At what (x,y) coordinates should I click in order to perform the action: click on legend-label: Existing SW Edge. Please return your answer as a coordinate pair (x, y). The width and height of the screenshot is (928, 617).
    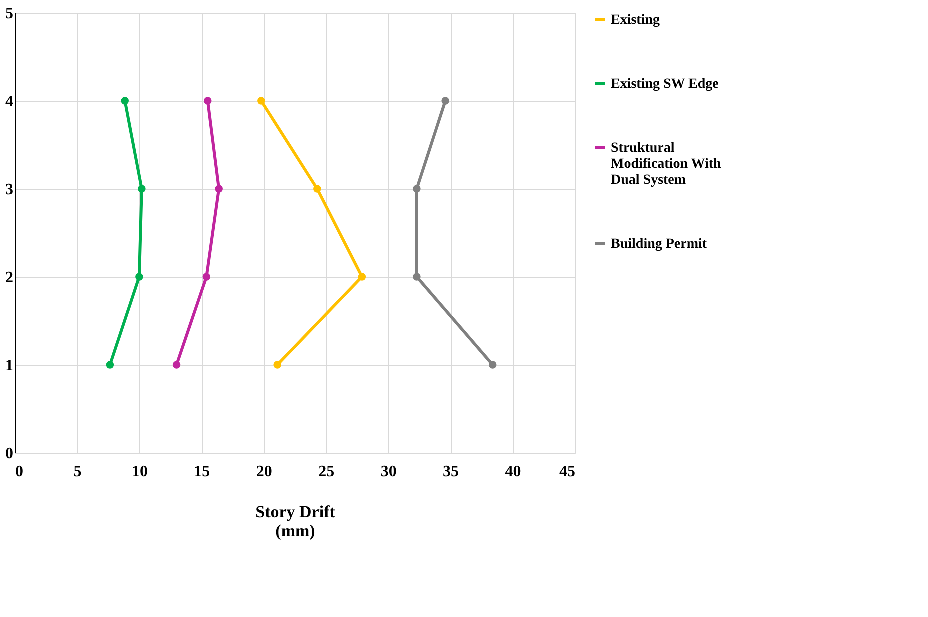
    Looking at the image, I should click on (665, 84).